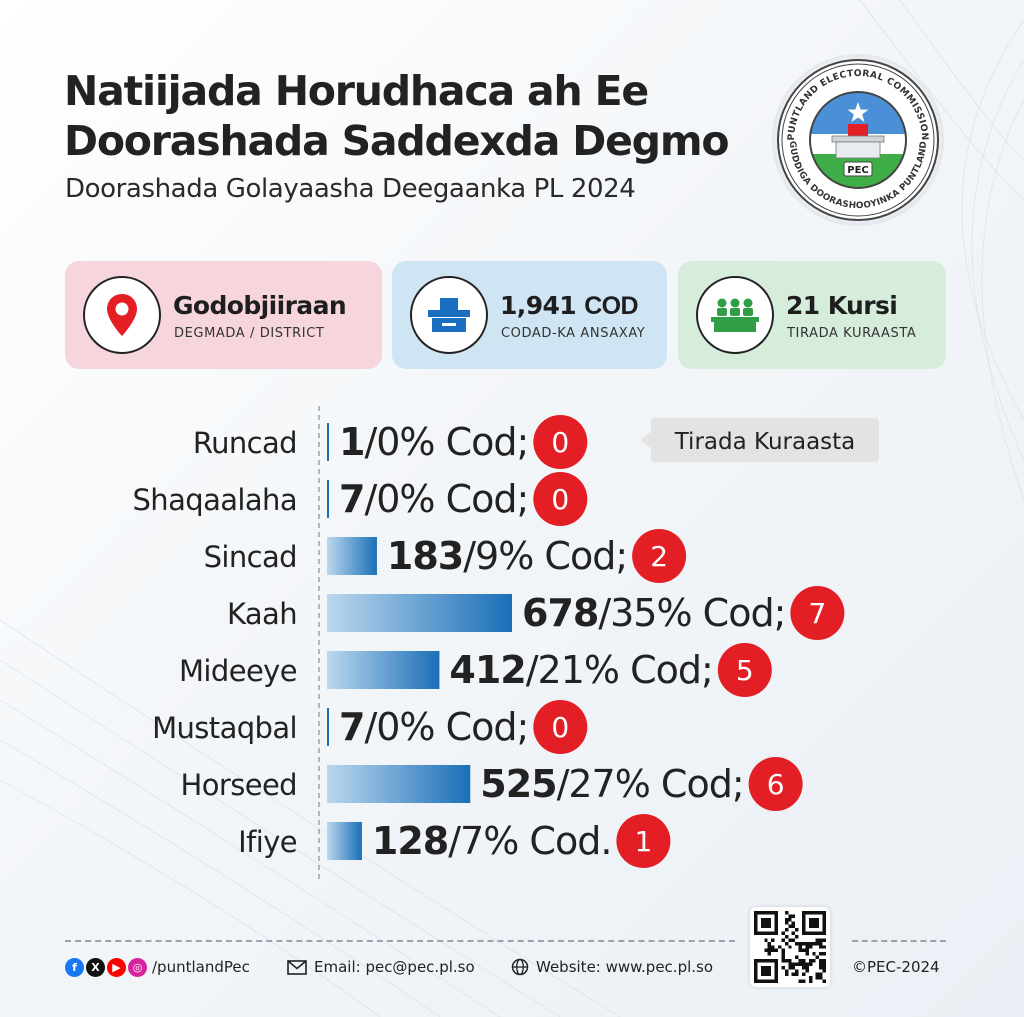 The width and height of the screenshot is (1024, 1017). Describe the element at coordinates (137, 967) in the screenshot. I see `instagram-icon: ◎` at that location.